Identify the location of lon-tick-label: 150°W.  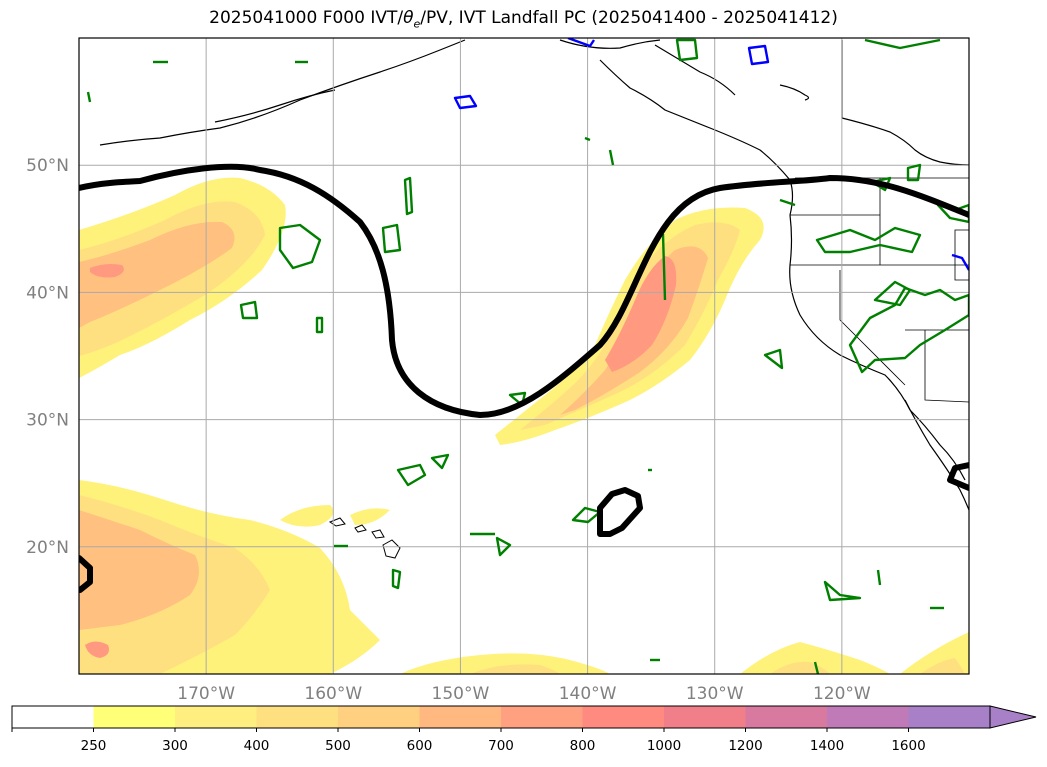
(461, 694).